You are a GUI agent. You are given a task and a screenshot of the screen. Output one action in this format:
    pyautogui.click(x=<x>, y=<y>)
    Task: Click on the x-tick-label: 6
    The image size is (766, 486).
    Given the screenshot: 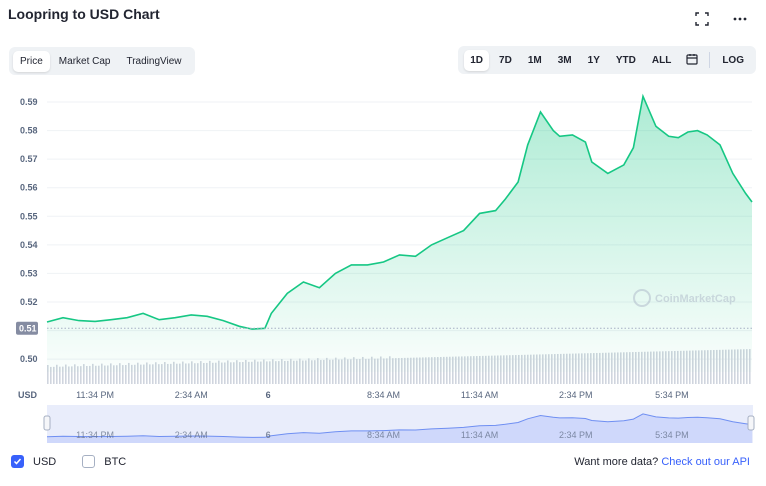 What is the action you would take?
    pyautogui.click(x=268, y=395)
    